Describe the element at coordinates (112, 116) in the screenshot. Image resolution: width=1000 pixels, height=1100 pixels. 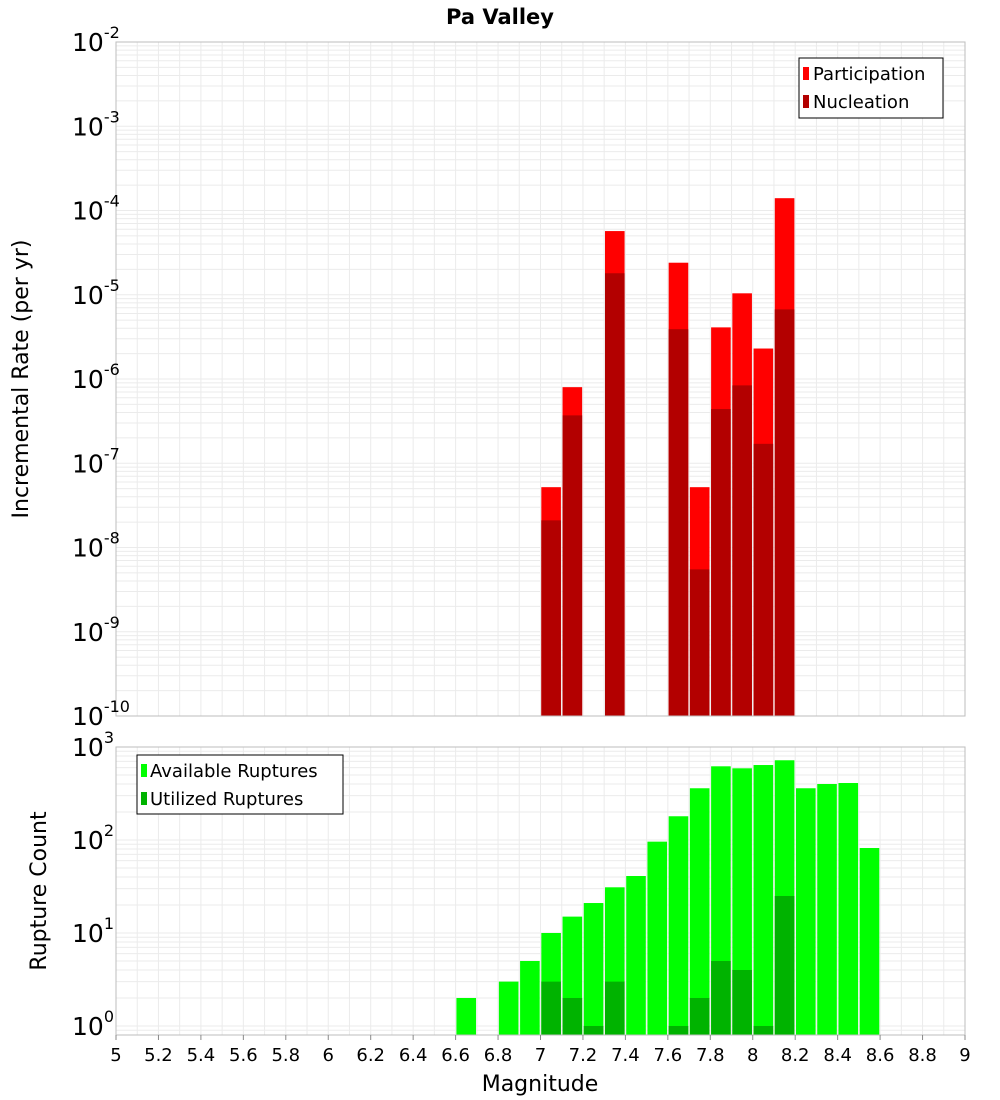
I see `y-tick-exponent: -3` at that location.